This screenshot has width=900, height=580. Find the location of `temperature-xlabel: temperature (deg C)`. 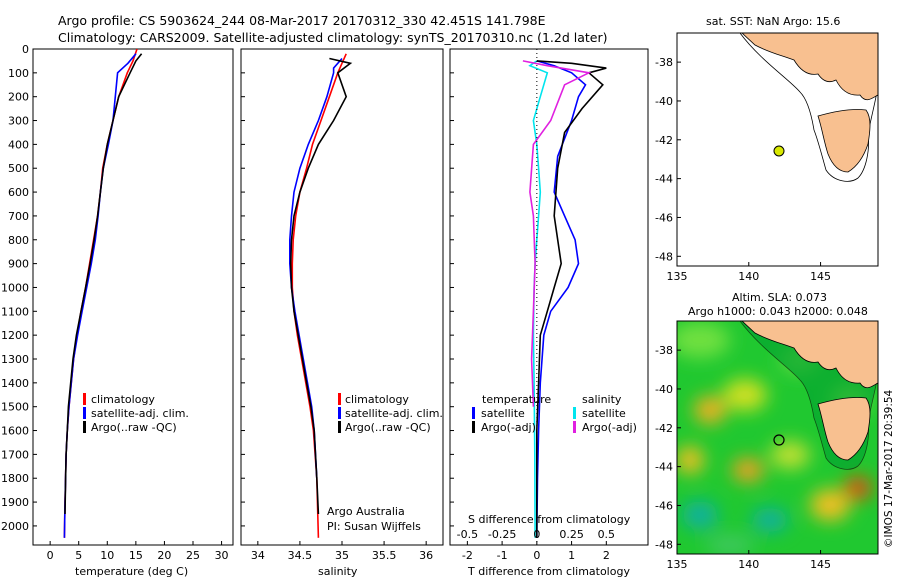

temperature-xlabel: temperature (deg C) is located at coordinates (131, 571).